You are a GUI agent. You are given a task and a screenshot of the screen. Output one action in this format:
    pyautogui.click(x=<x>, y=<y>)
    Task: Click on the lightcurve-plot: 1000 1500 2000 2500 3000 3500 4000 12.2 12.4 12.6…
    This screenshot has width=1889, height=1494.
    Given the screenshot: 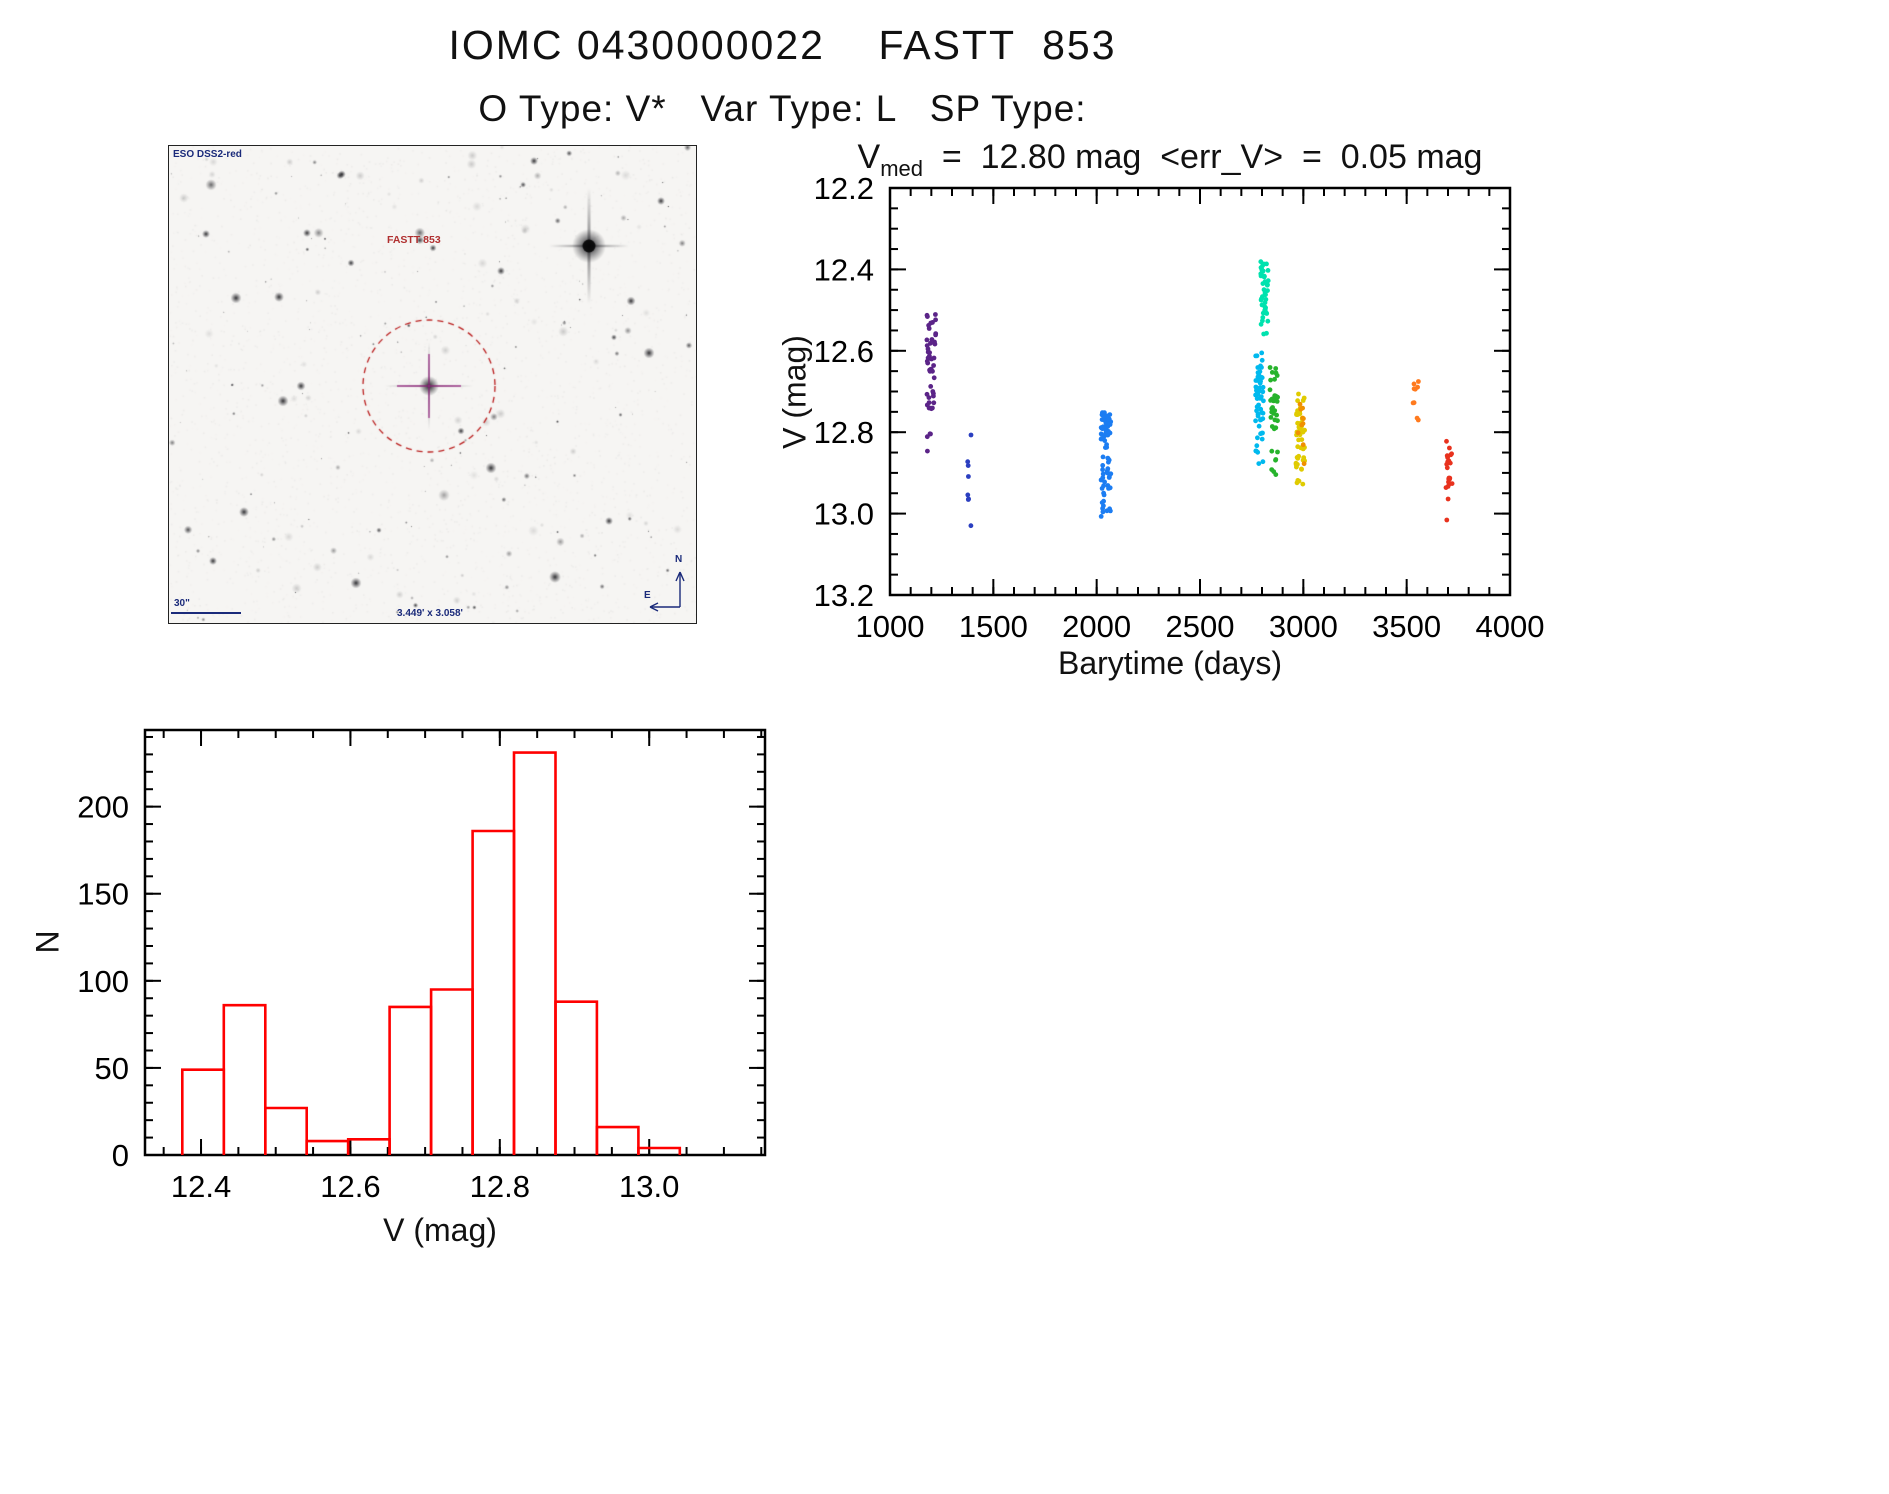 What is the action you would take?
    pyautogui.click(x=1179, y=407)
    